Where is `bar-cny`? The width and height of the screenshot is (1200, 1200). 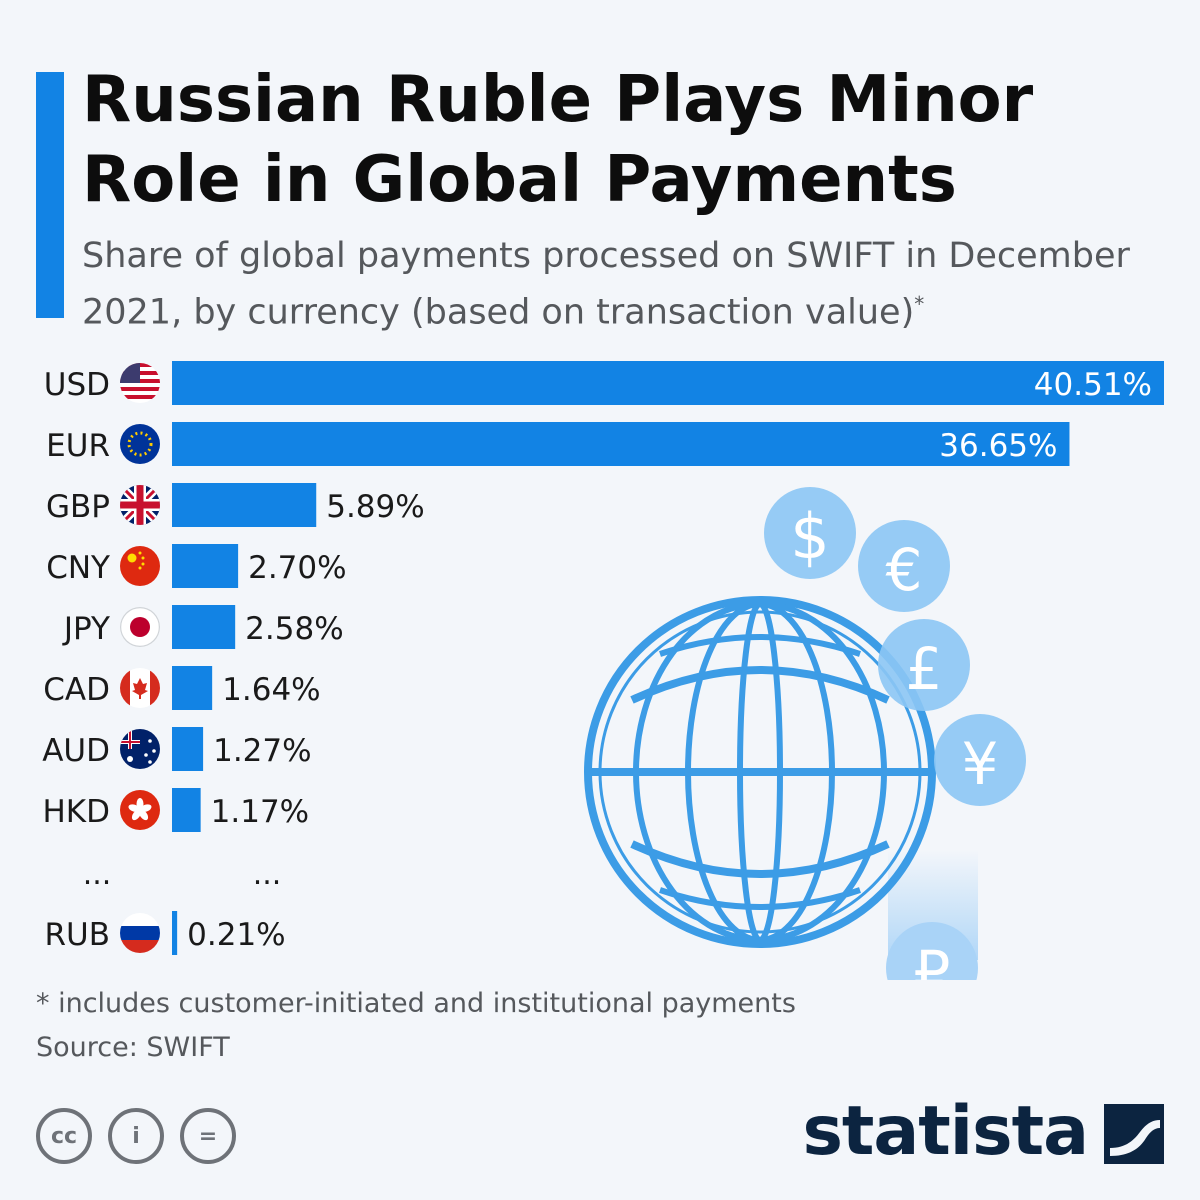
bar-cny is located at coordinates (205, 566).